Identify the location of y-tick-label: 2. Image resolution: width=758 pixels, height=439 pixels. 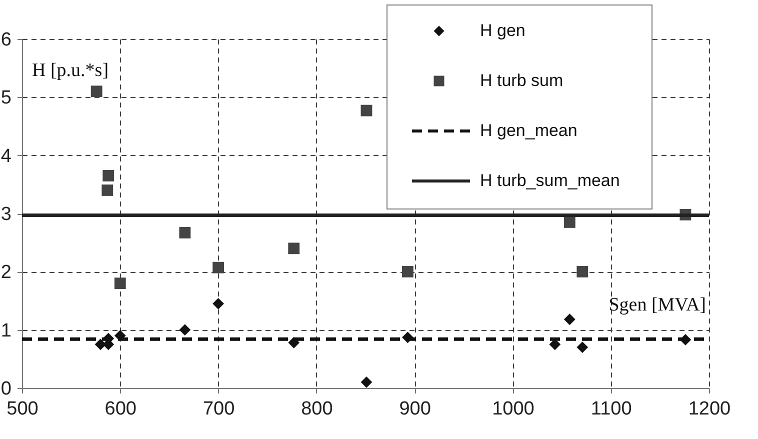
(6, 273).